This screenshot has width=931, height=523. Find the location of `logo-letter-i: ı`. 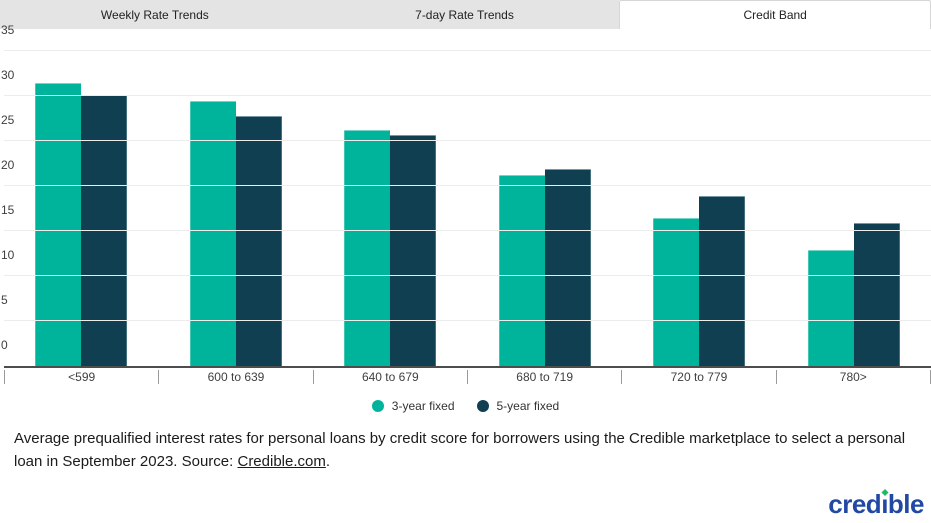

logo-letter-i: ı is located at coordinates (884, 504).